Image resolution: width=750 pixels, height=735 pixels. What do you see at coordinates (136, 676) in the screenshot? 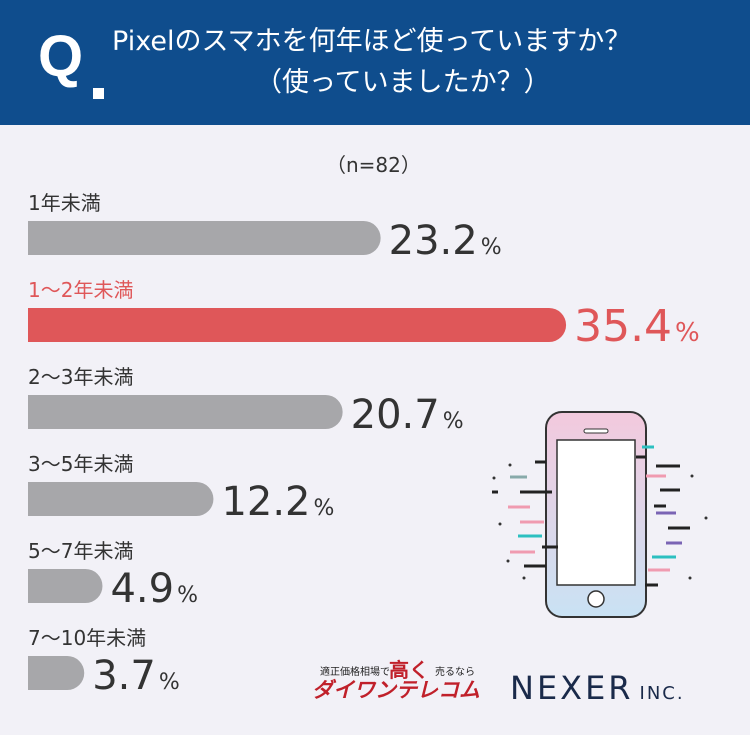
I see `value-label: 3.7%` at bounding box center [136, 676].